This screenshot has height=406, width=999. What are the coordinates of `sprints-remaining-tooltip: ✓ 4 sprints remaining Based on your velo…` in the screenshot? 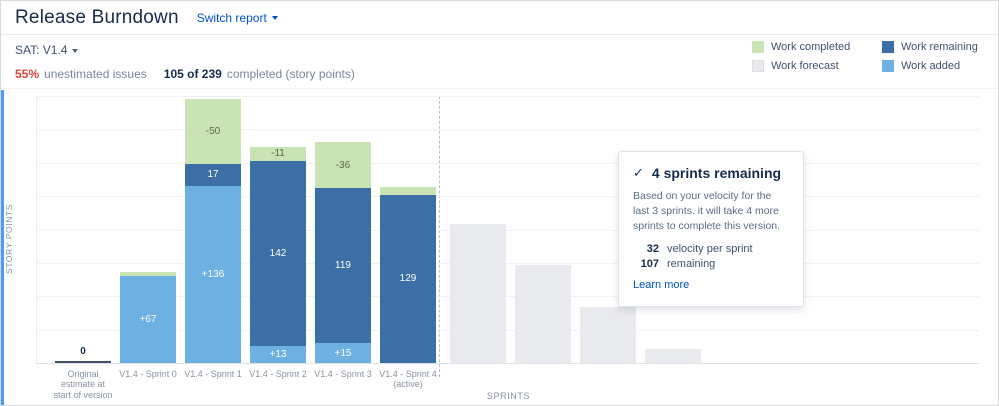 It's located at (711, 229).